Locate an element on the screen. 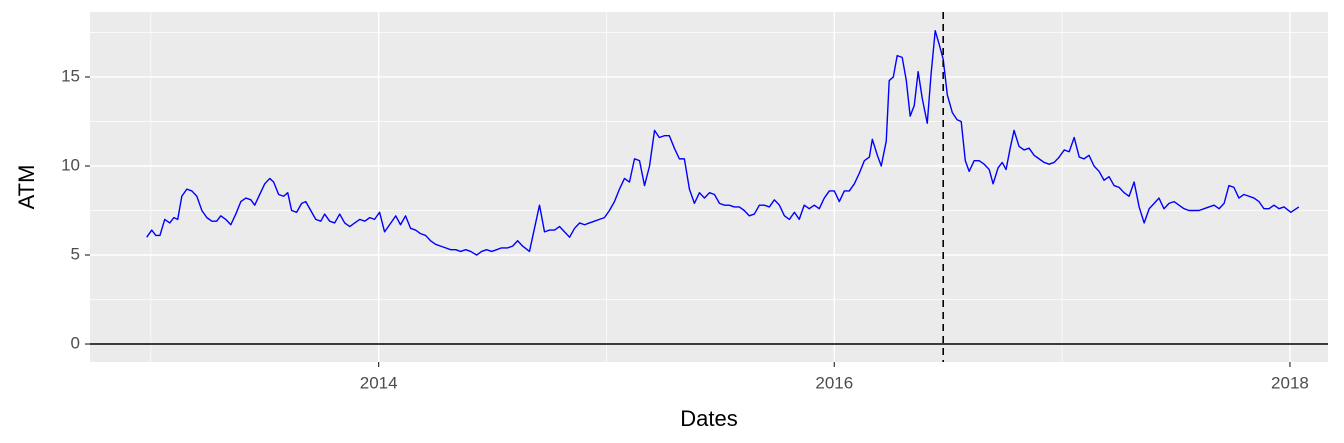 The image size is (1344, 443). y-tick-label: 10 is located at coordinates (70, 164).